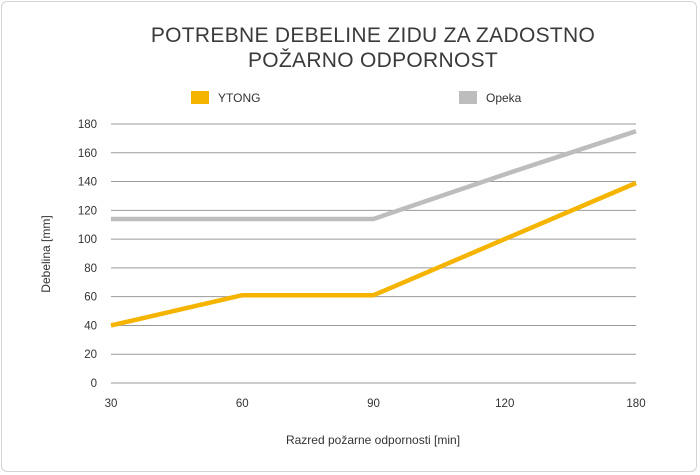 This screenshot has height=475, width=700. I want to click on y-tick-labels: 0 20 40 60 80 100 120 140 160 180, so click(87, 254).